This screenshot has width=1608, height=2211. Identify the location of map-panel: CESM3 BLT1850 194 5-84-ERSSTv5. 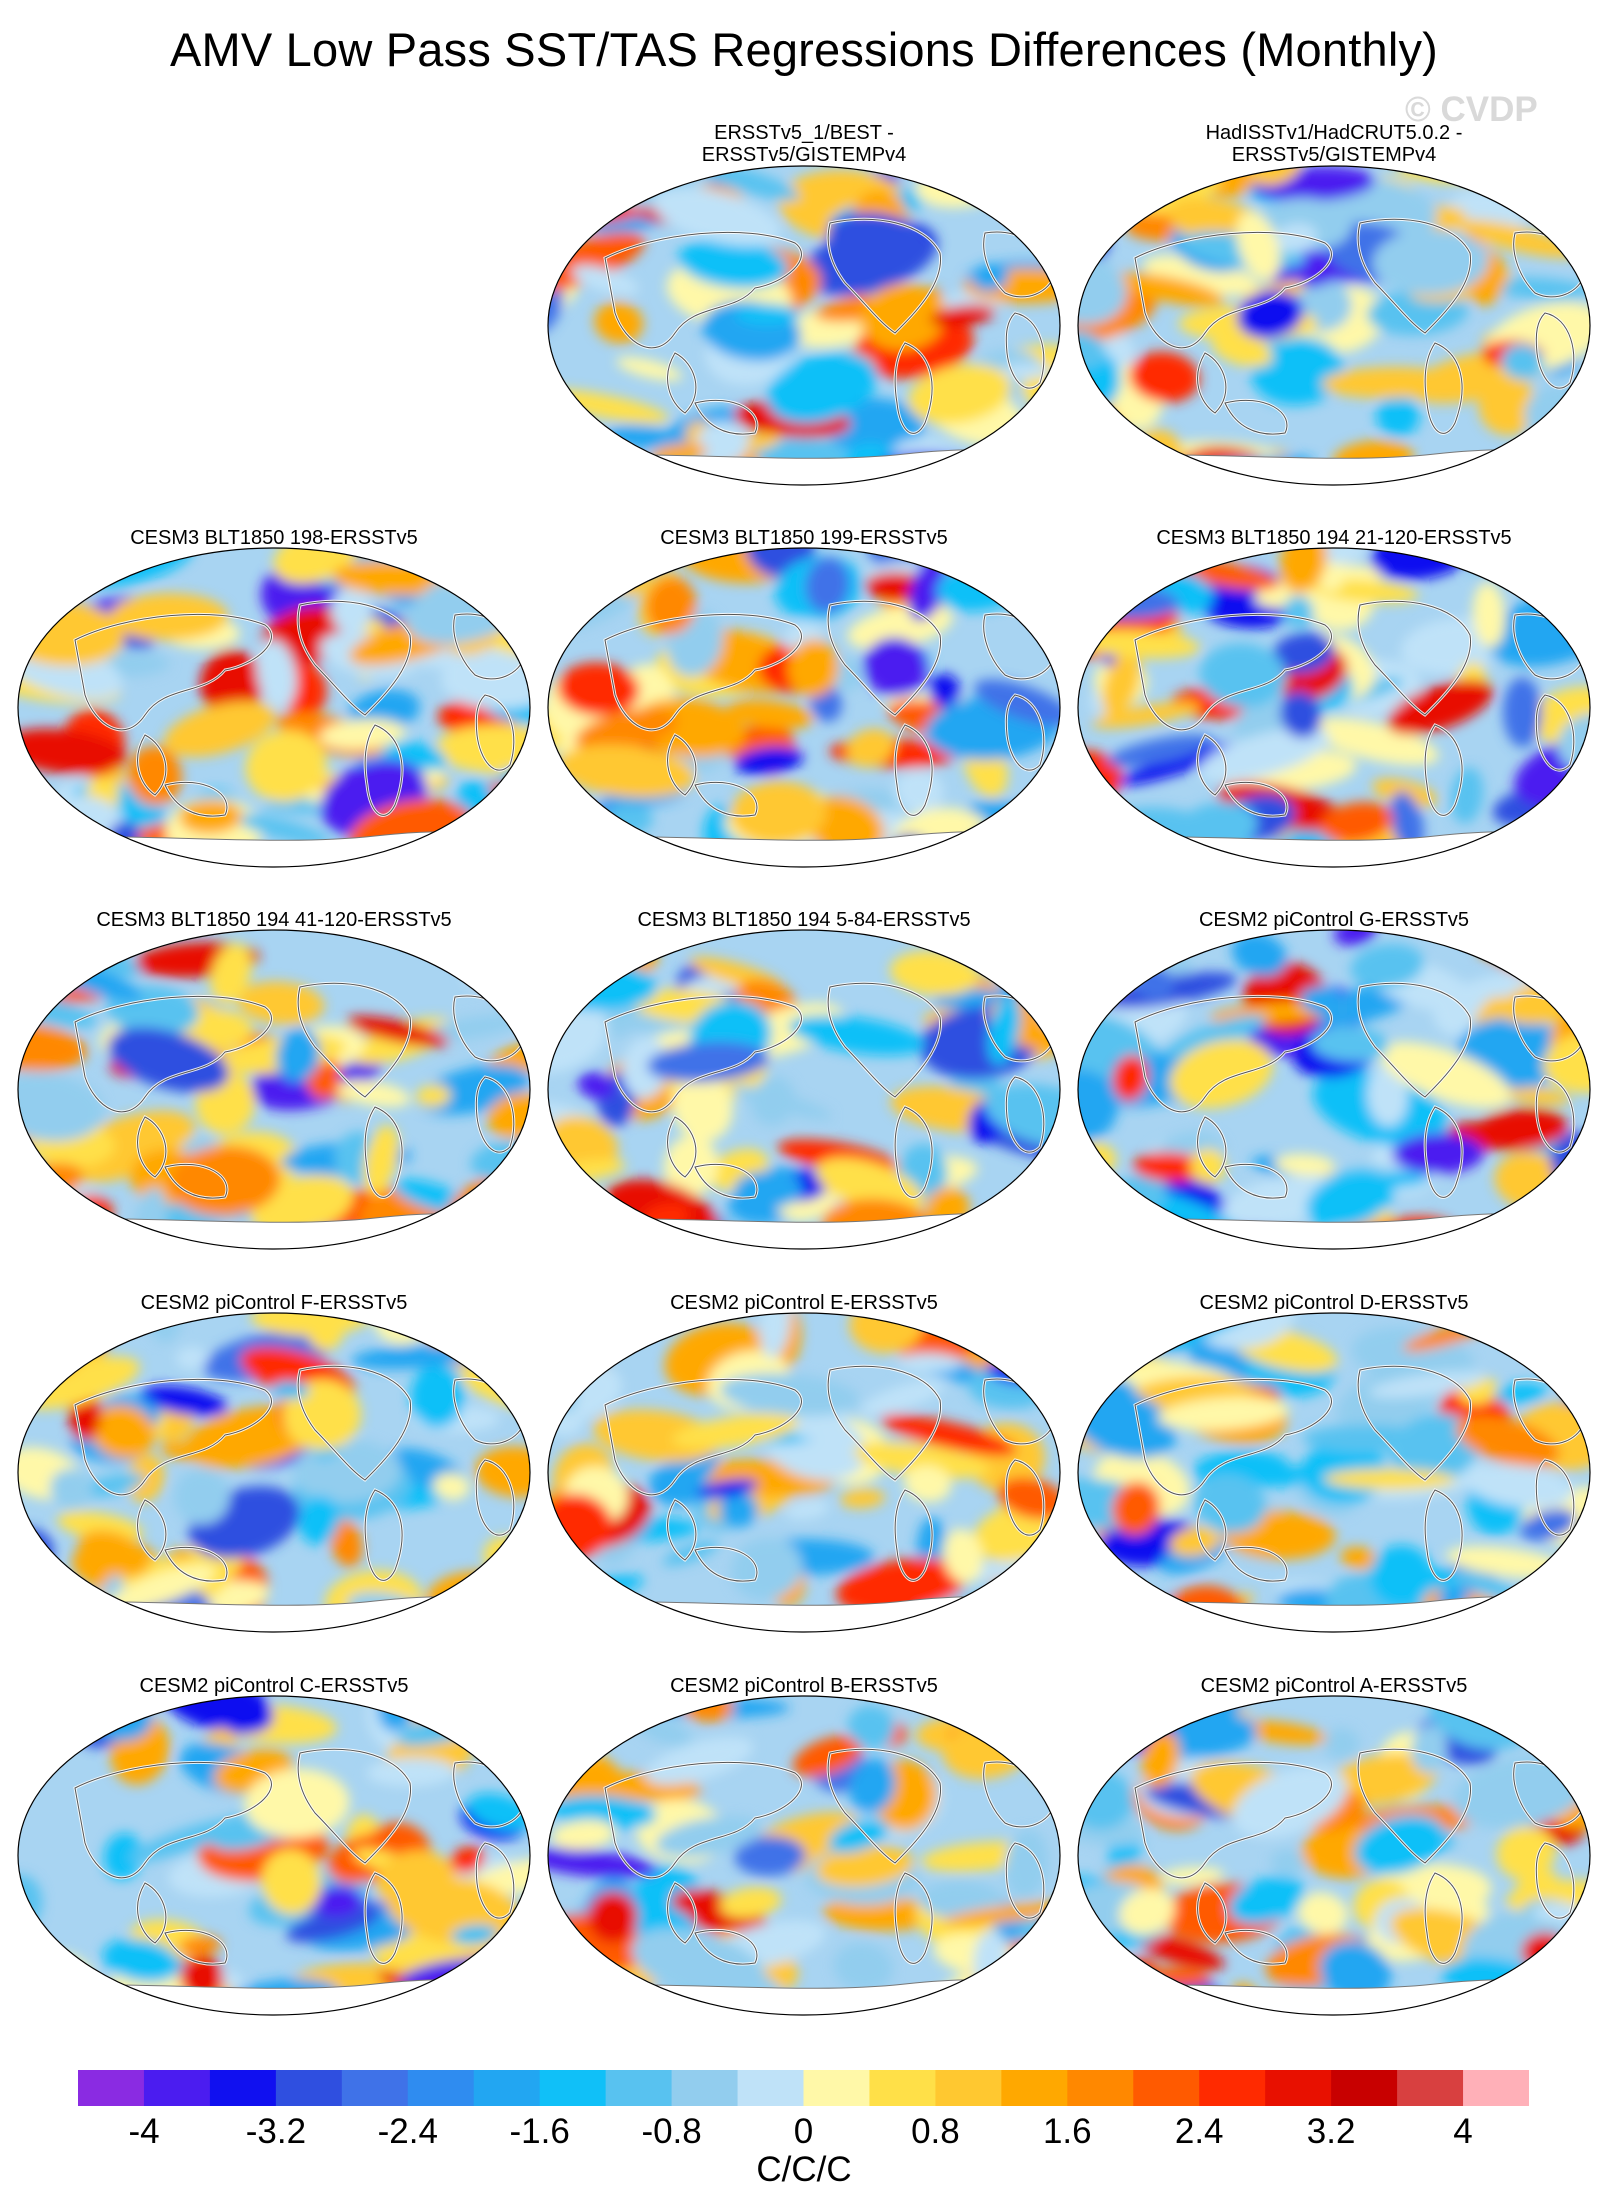
(804, 1080).